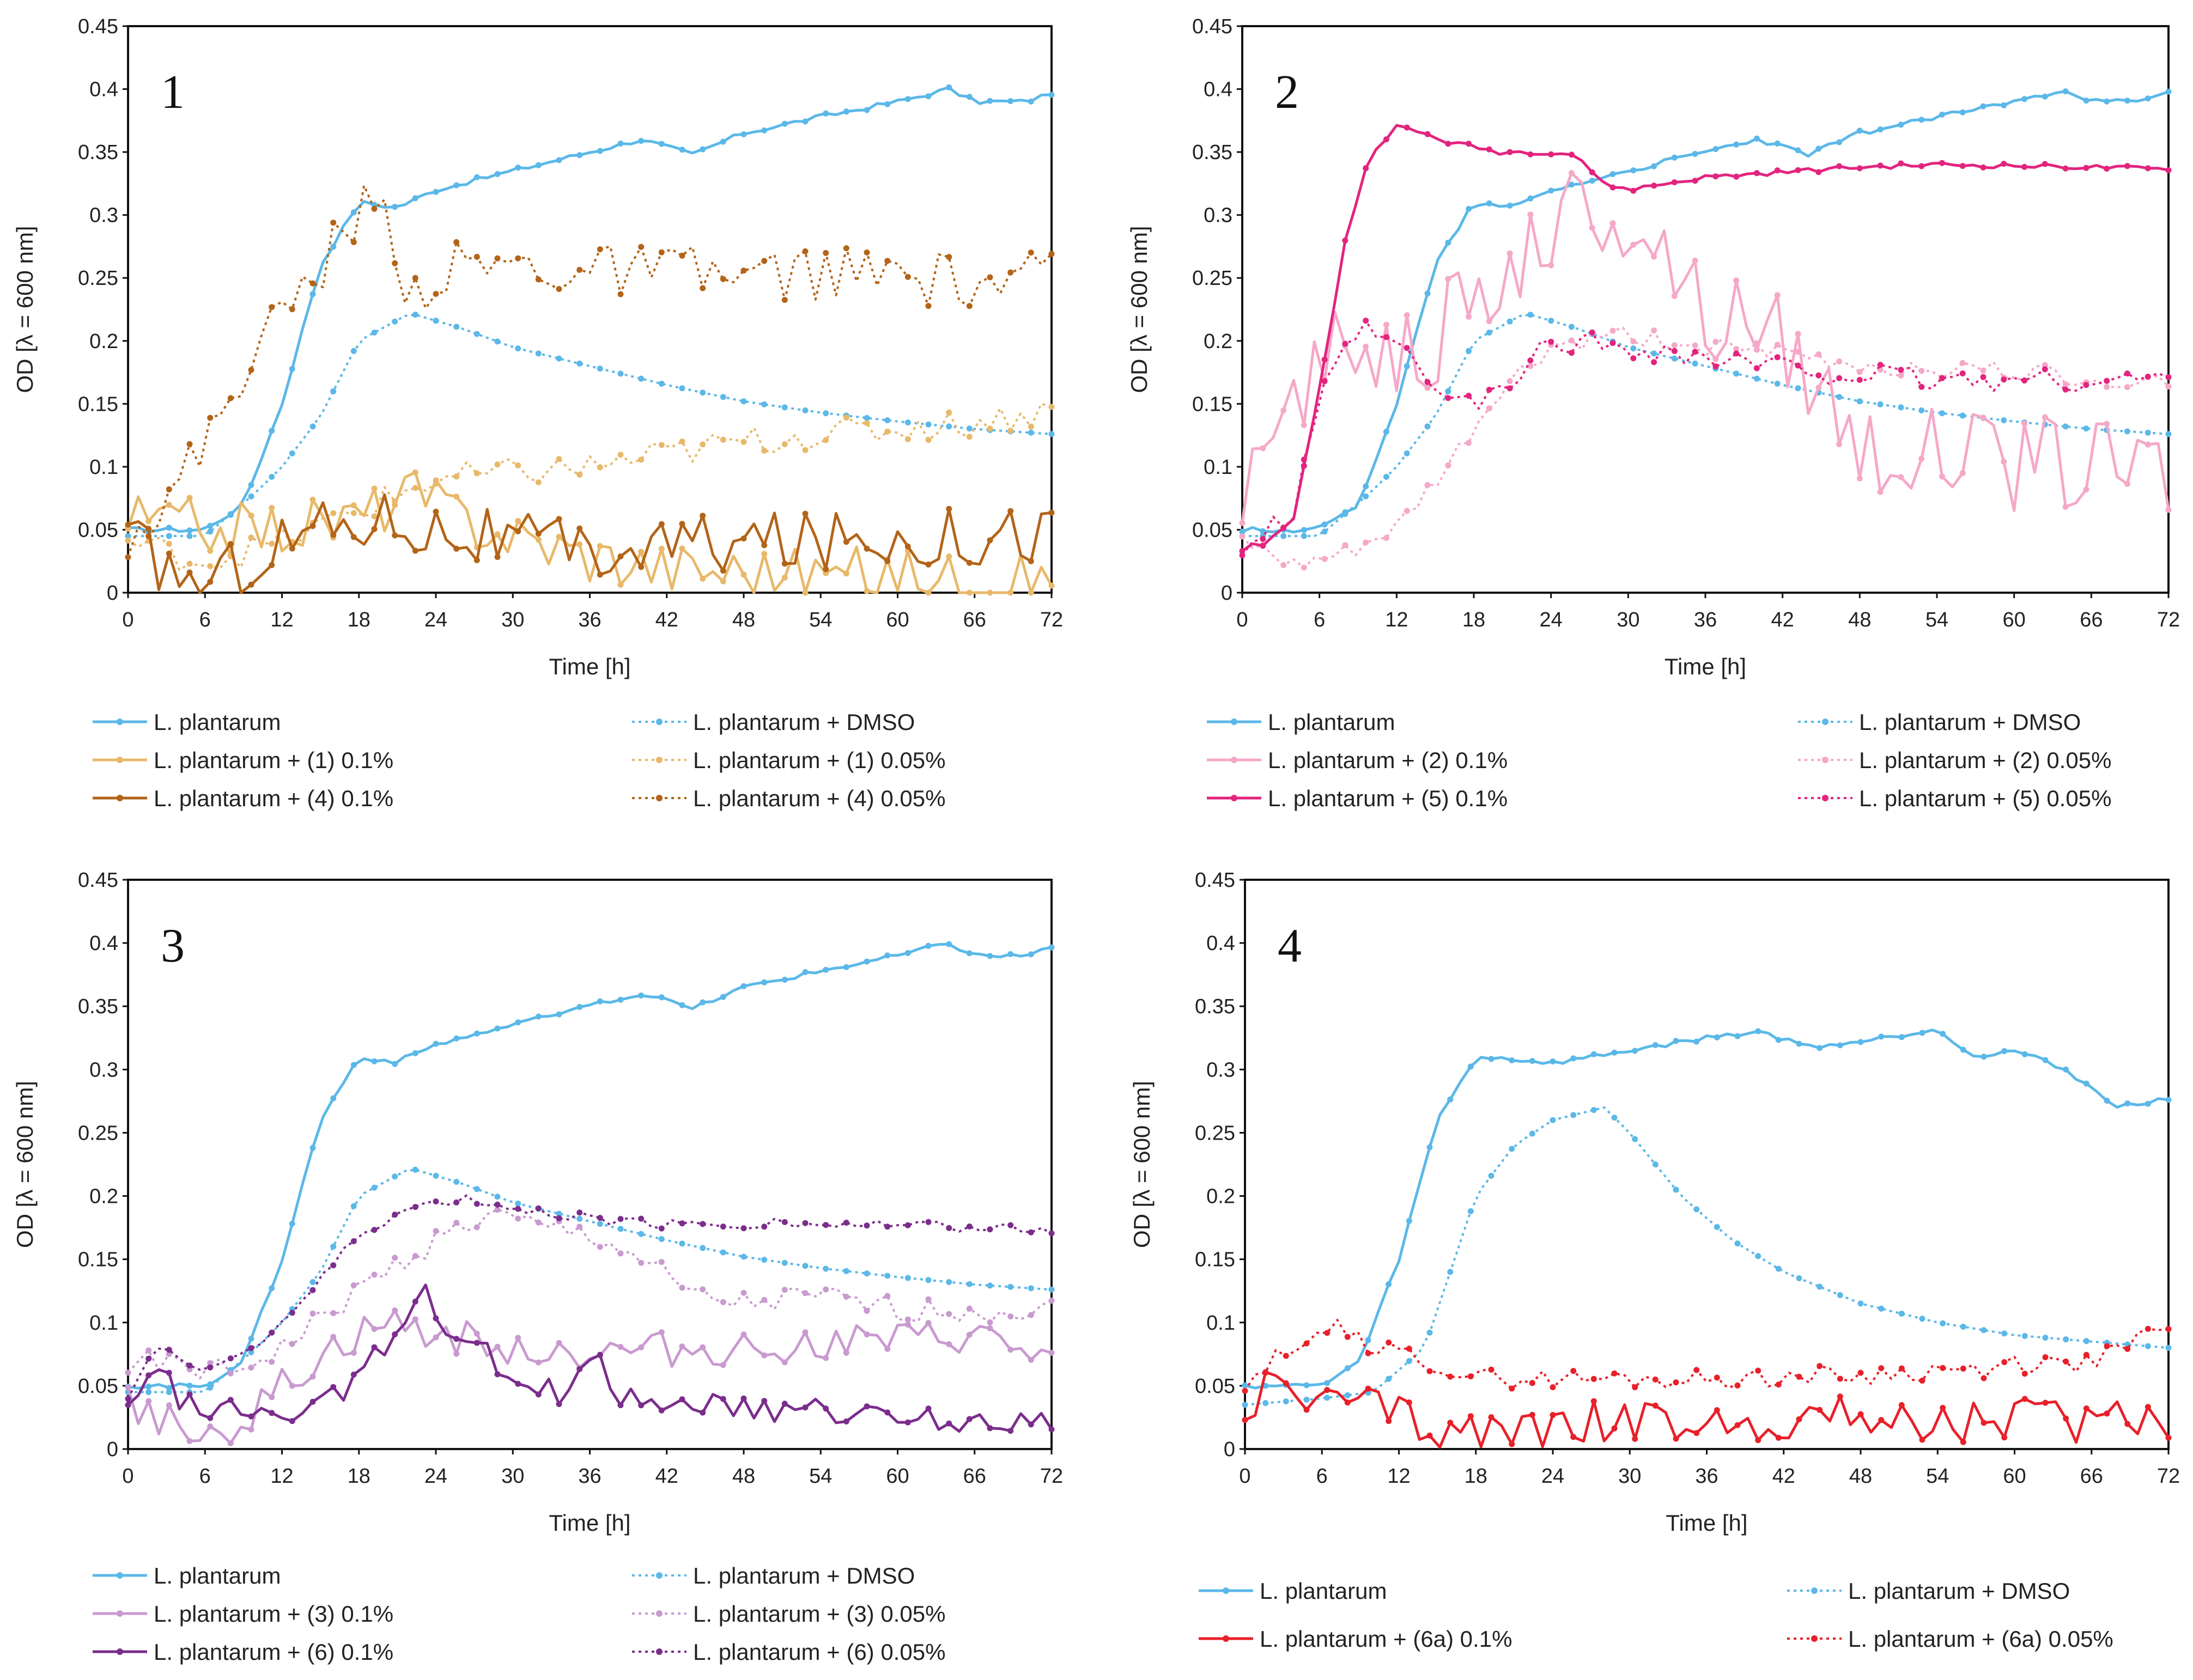  Describe the element at coordinates (1226, 593) in the screenshot. I see `y-tick-label: 0` at that location.